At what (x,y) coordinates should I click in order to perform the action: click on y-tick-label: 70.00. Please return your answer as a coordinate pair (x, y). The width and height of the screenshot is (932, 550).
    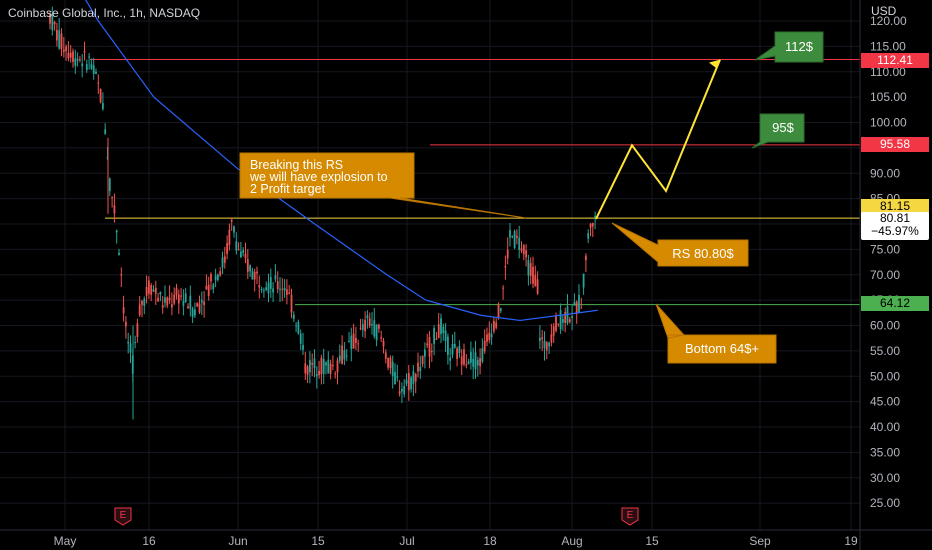
    Looking at the image, I should click on (885, 275).